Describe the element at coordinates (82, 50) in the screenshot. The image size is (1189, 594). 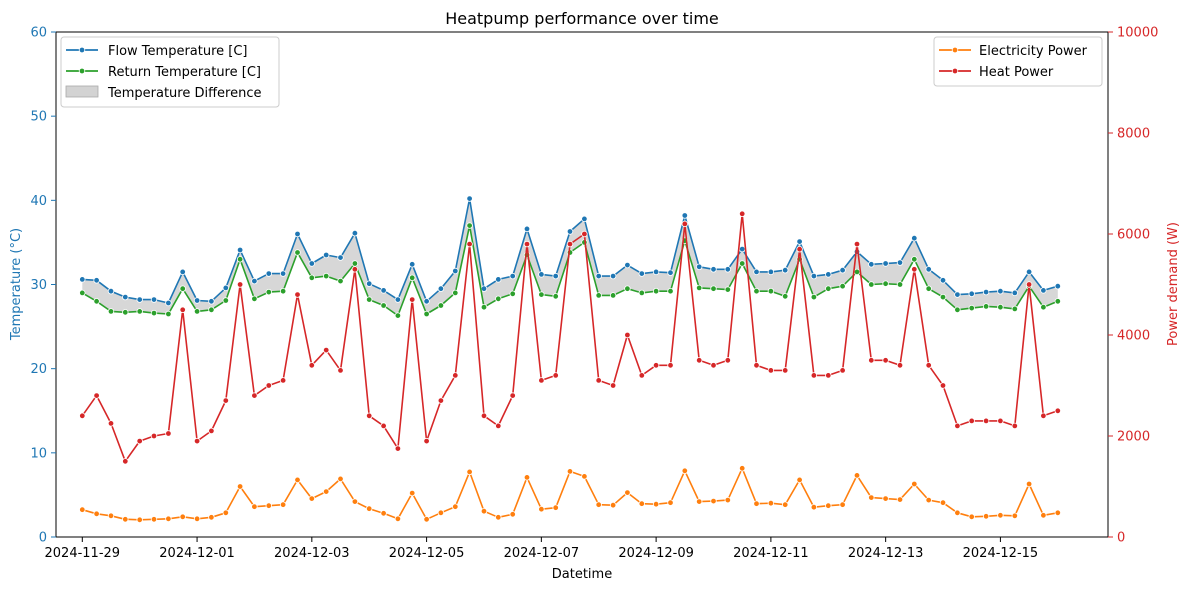
I see `legend-flow-marker` at that location.